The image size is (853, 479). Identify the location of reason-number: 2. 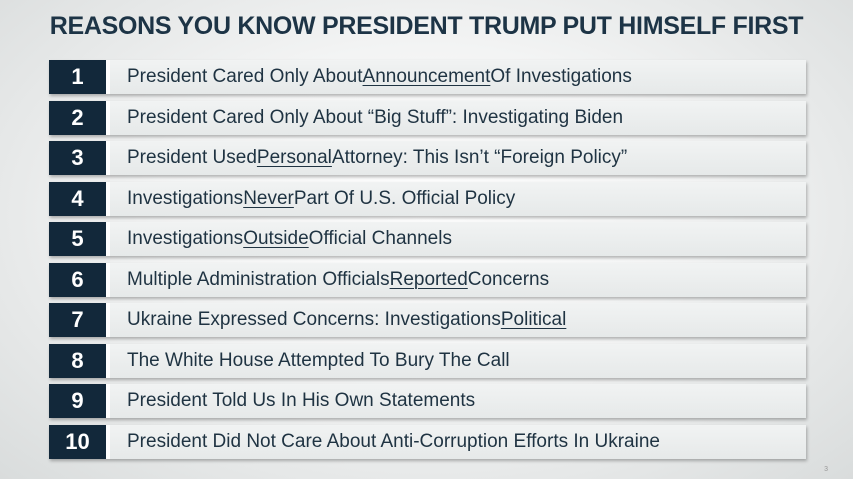
(77, 117).